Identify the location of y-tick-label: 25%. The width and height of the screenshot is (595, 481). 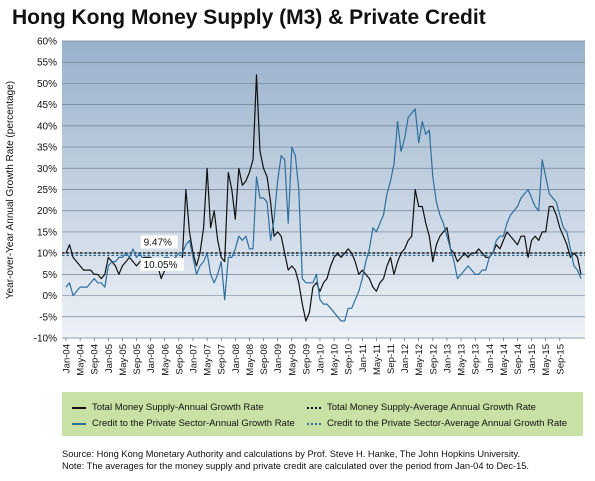
(47, 190).